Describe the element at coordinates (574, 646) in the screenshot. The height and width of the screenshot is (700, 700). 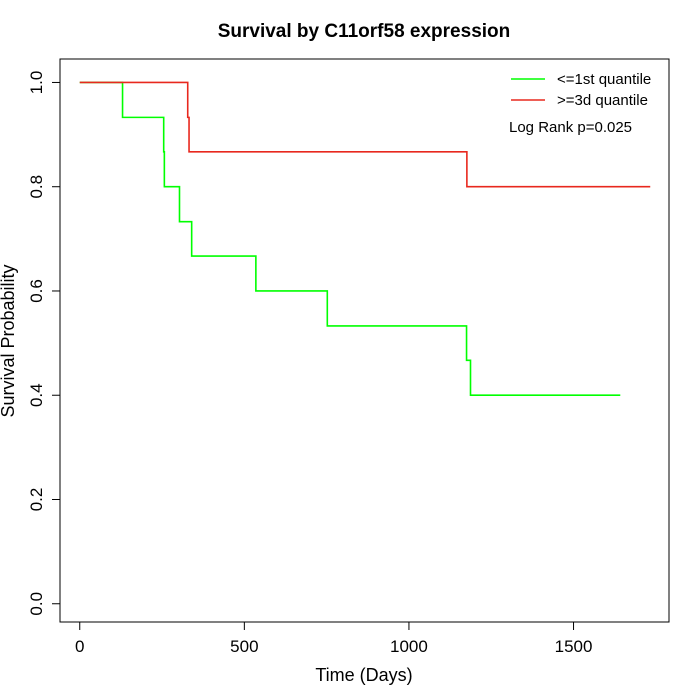
I see `x-tick-label: 1500` at that location.